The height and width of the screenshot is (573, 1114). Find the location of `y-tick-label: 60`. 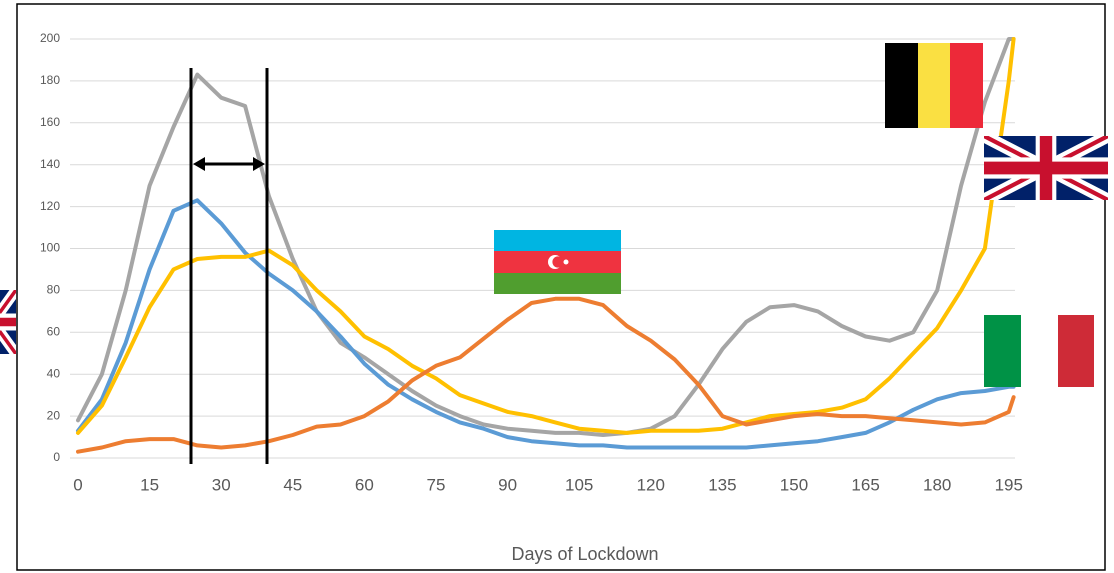

y-tick-label: 60 is located at coordinates (54, 331).